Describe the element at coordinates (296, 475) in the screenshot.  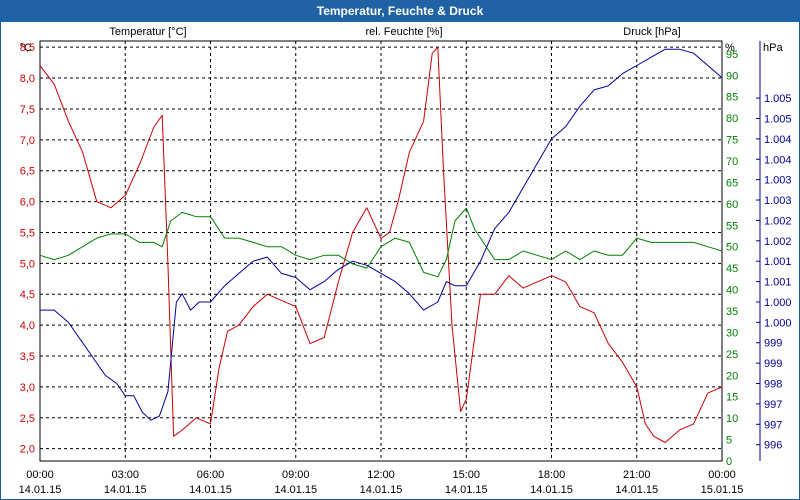
I see `x-tick-time: 09:00` at that location.